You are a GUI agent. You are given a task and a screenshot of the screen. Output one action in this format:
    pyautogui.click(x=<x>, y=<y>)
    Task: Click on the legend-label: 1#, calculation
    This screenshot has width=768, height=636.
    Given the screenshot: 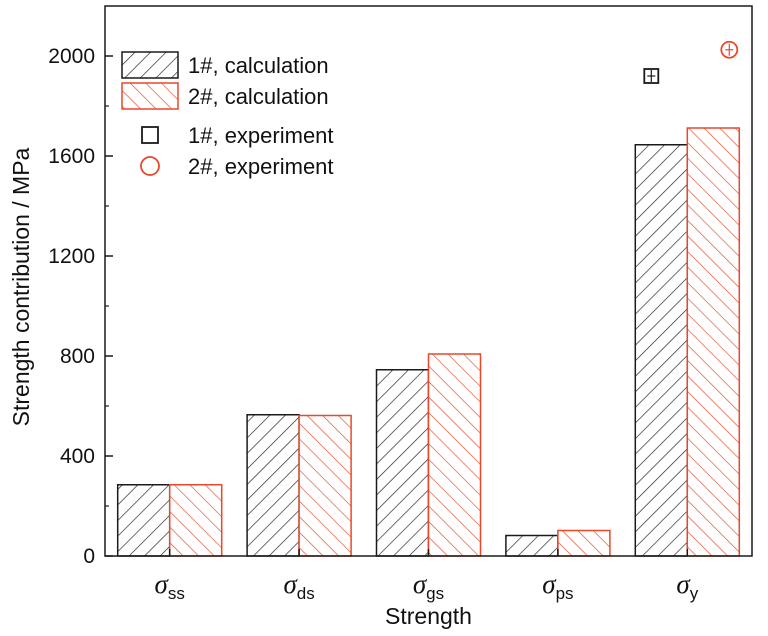 What is the action you would take?
    pyautogui.click(x=258, y=65)
    